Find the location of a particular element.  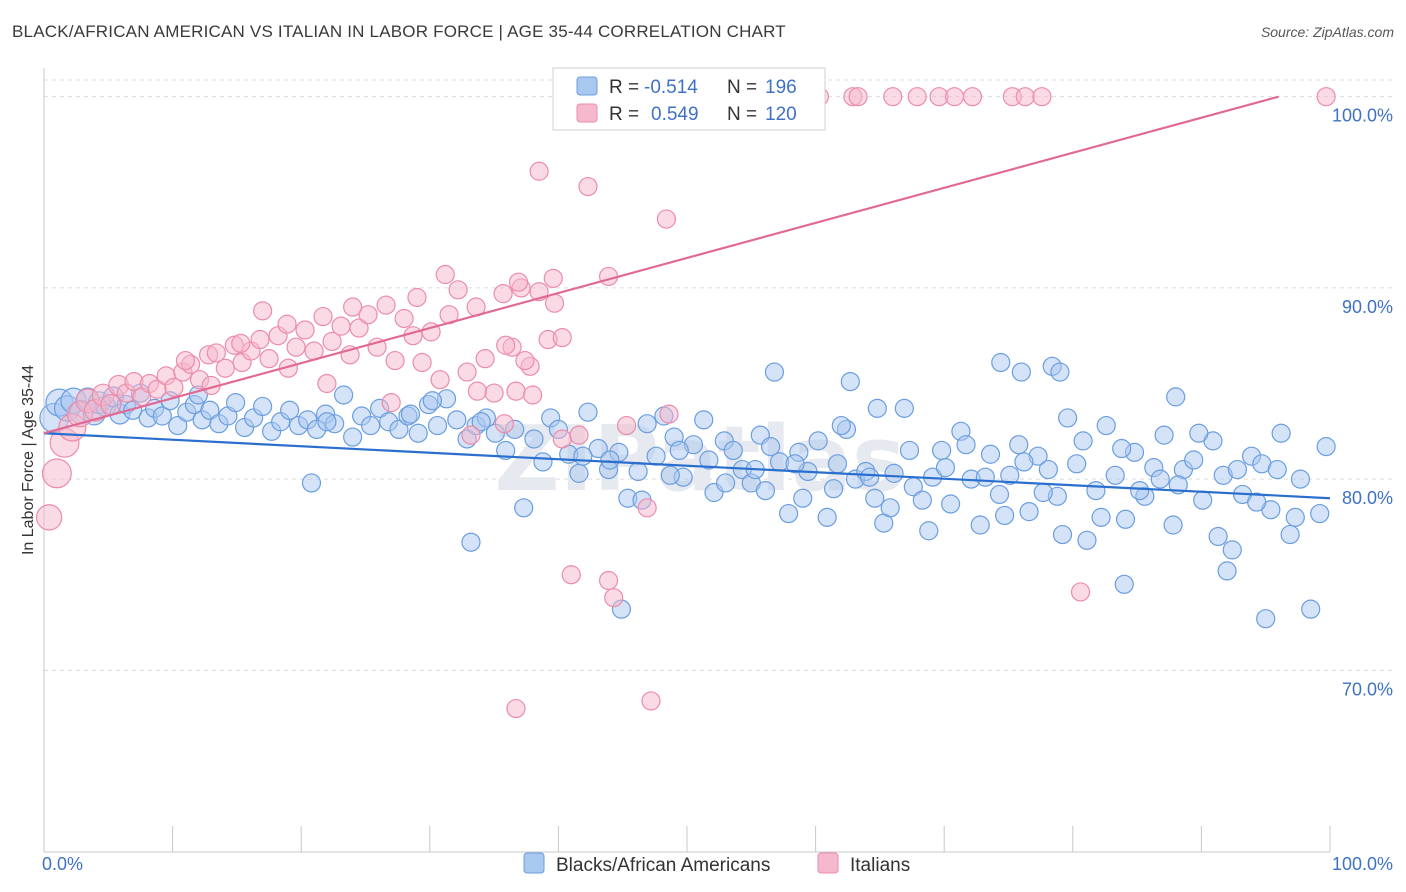

legend-n-value-blue: 196 is located at coordinates (781, 87).